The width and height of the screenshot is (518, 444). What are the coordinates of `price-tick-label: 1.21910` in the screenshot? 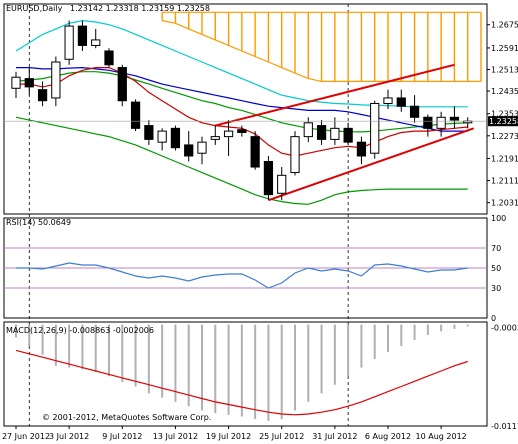 It's located at (504, 158).